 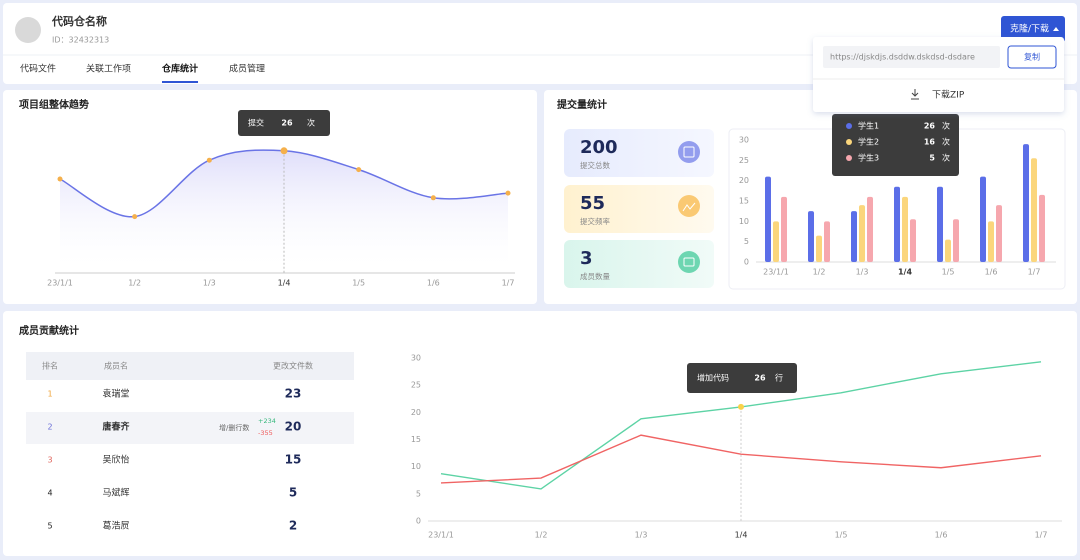 What do you see at coordinates (116, 427) in the screenshot?
I see `member-name: 唐春齐` at bounding box center [116, 427].